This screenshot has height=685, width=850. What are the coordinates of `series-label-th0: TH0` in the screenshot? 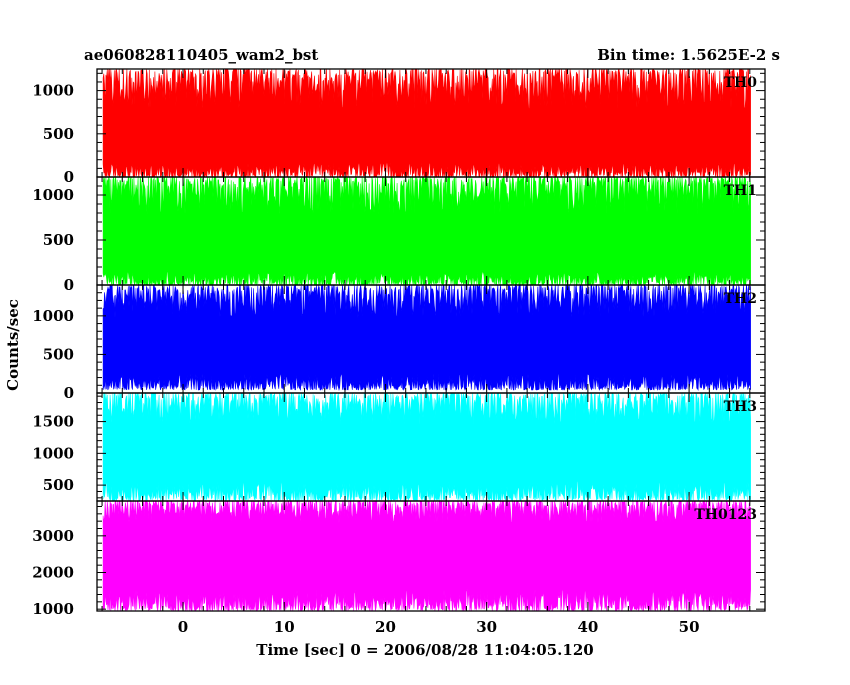 It's located at (741, 83).